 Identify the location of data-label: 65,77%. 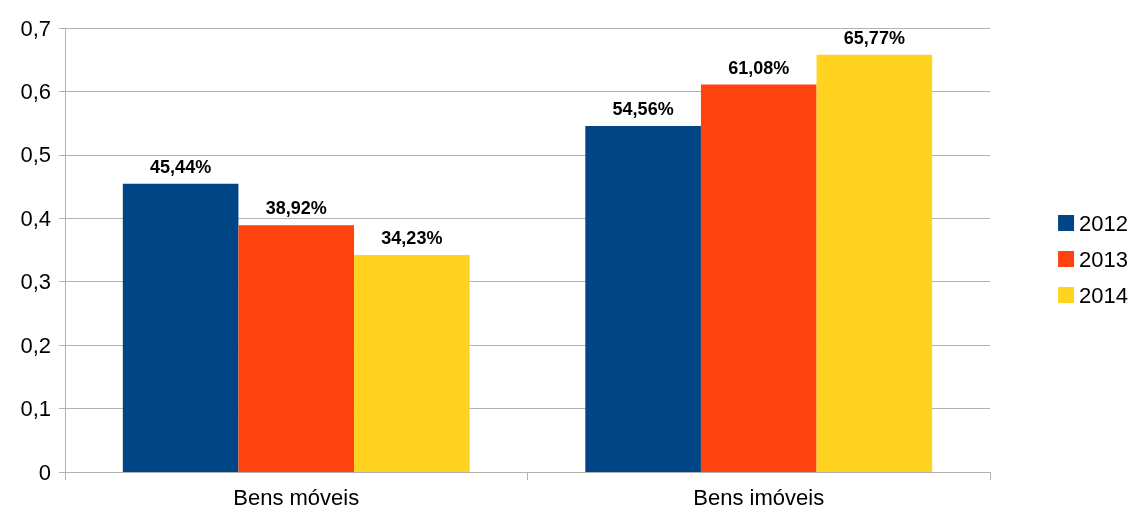
(874, 37).